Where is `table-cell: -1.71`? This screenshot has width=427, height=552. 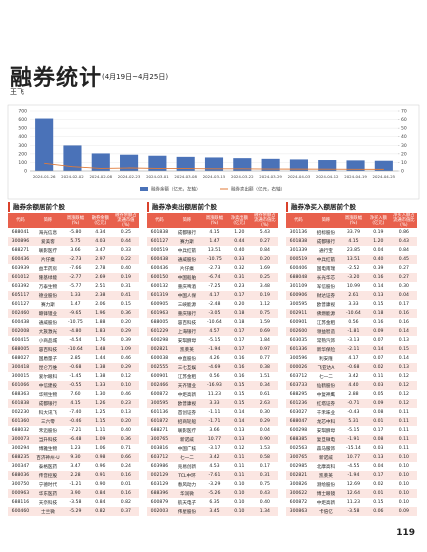 table-cell: -1.71 is located at coordinates (214, 421).